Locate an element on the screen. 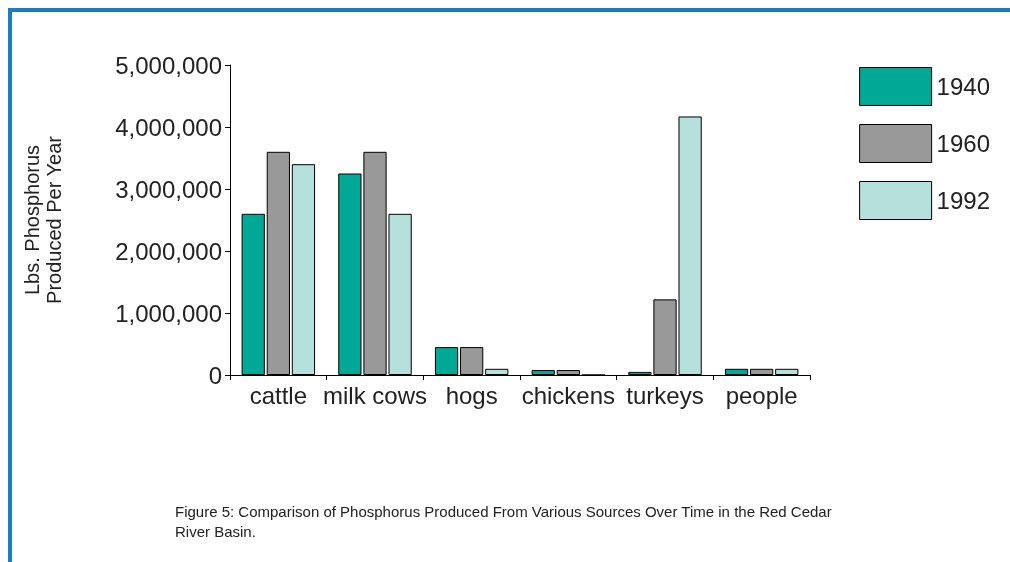  x-tick-label: turkeys is located at coordinates (665, 395).